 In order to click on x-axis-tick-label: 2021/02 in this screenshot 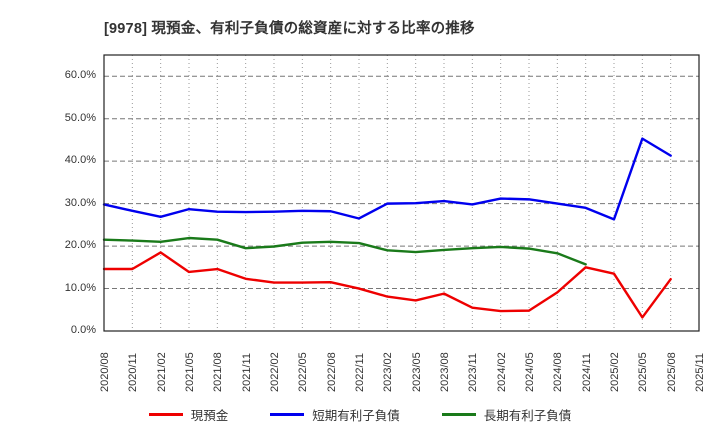, I will do `click(161, 372)`.